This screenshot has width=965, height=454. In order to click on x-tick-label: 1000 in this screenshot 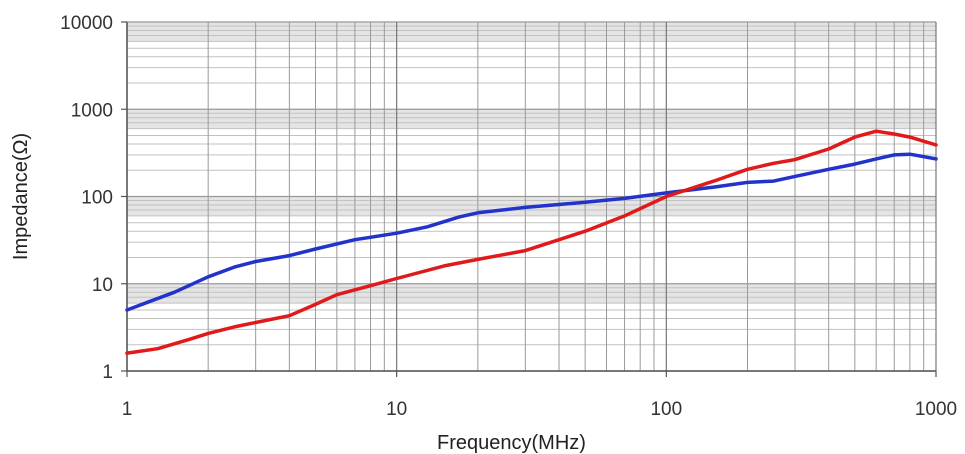, I will do `click(936, 409)`.